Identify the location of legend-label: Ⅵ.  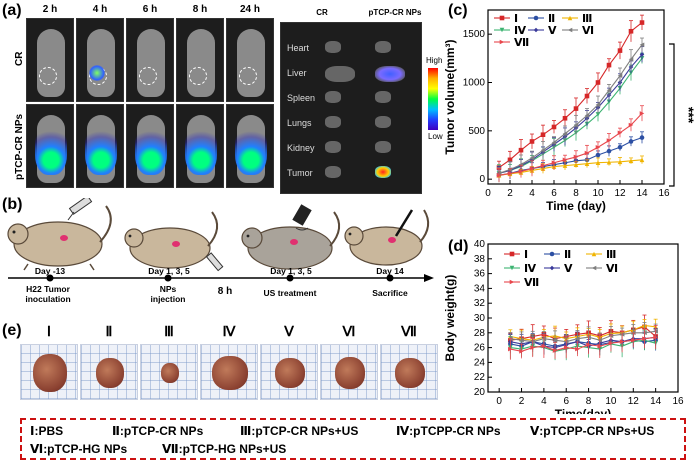
(612, 269).